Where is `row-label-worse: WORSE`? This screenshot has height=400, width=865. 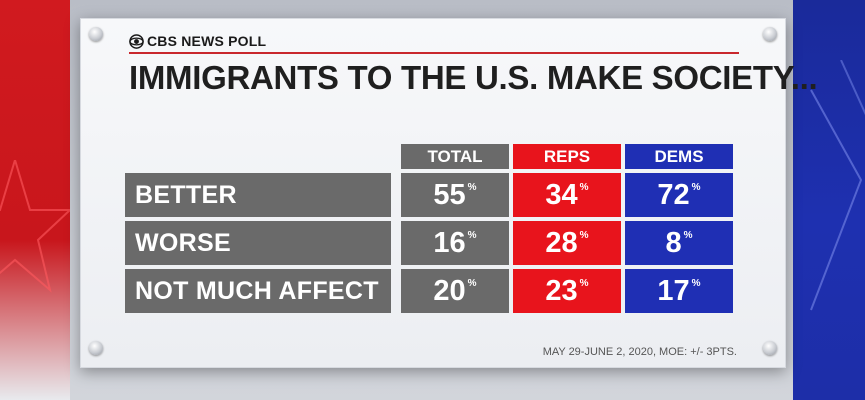
row-label-worse: WORSE is located at coordinates (258, 243).